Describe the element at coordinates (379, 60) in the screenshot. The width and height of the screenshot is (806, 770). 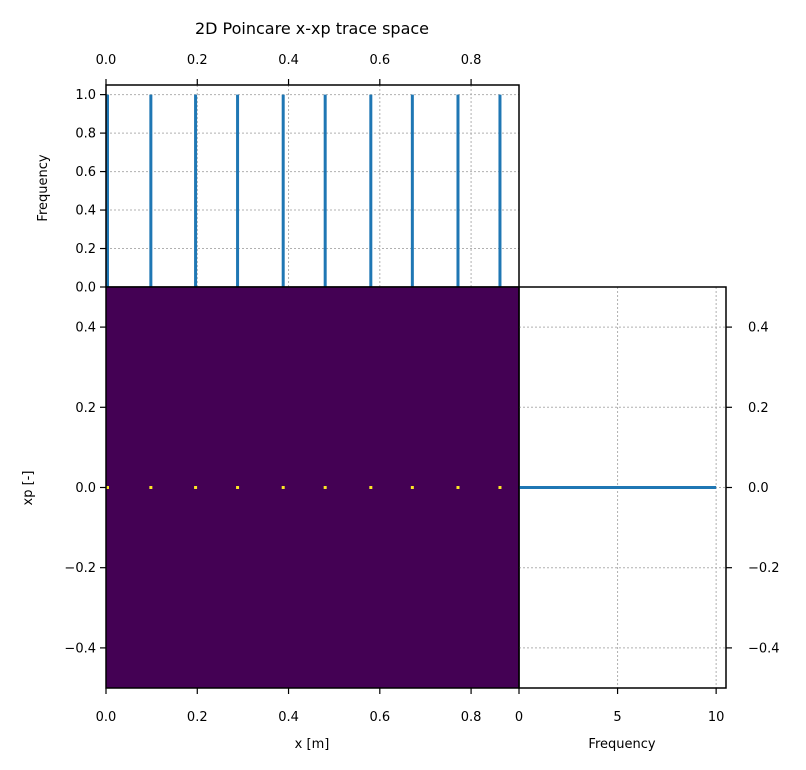
I see `top-xtick-label-3: 0.6` at that location.